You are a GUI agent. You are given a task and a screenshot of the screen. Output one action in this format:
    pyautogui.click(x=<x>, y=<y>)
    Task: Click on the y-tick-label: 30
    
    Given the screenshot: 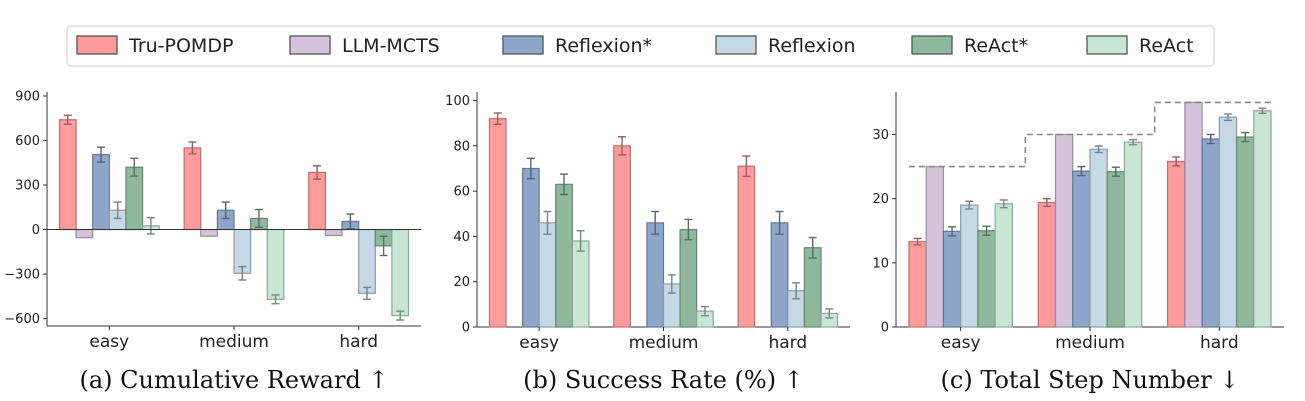 What is the action you would take?
    pyautogui.click(x=880, y=135)
    